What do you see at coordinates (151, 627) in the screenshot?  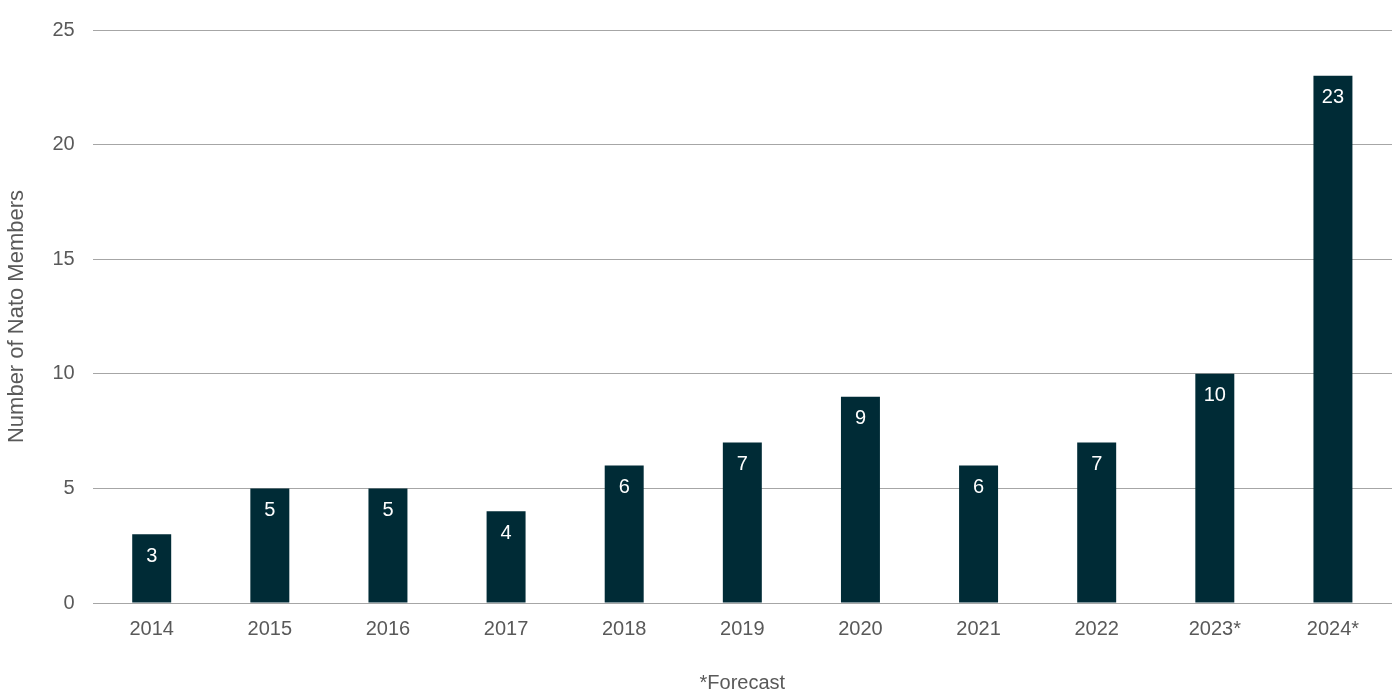 I see `x-tick-label: 2014` at bounding box center [151, 627].